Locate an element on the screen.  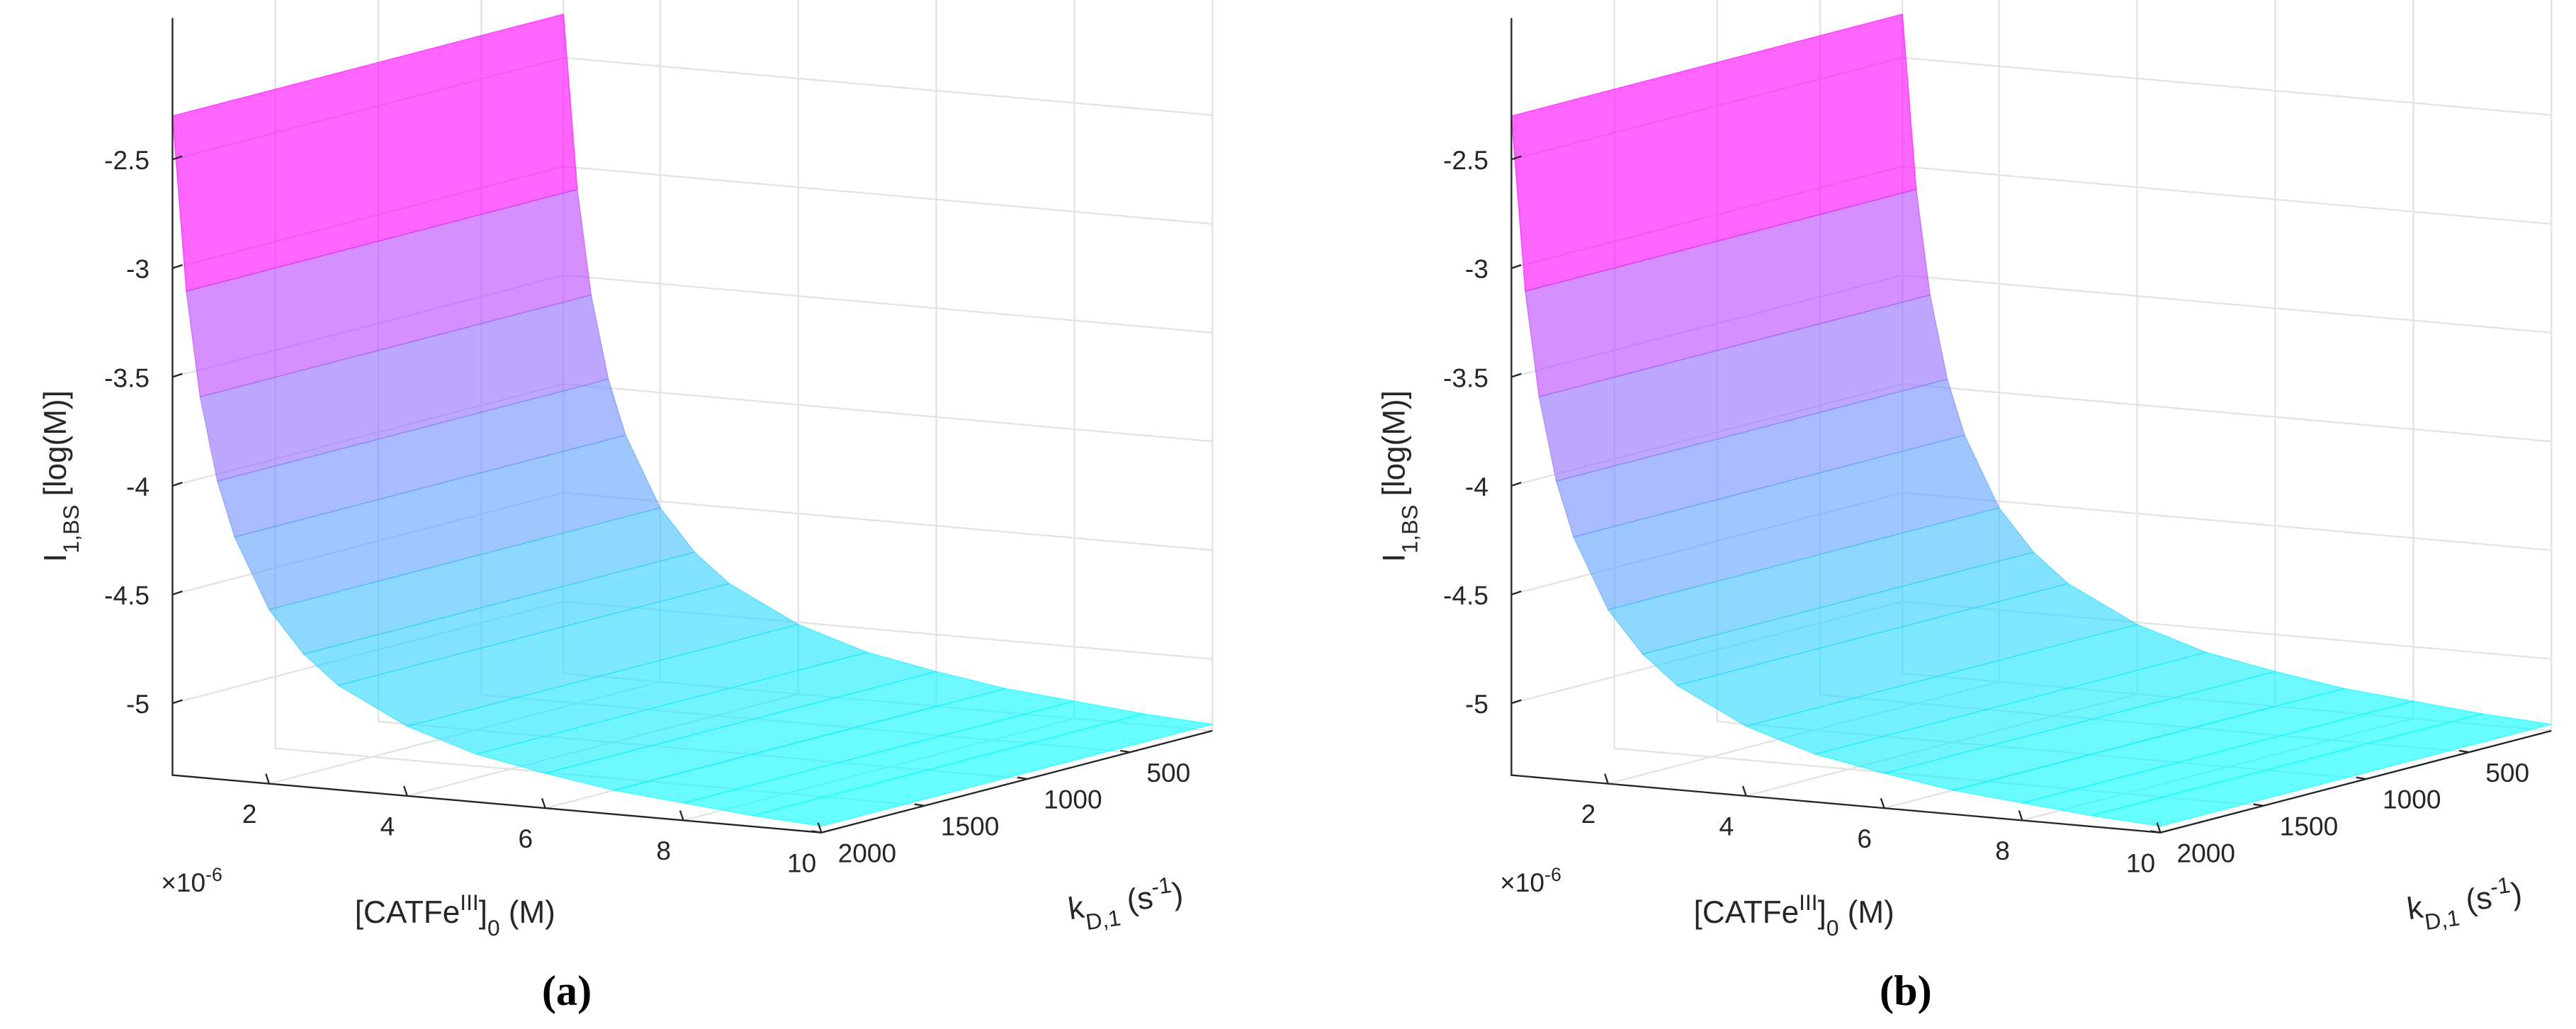
z-tick-label: -4 is located at coordinates (137, 487).